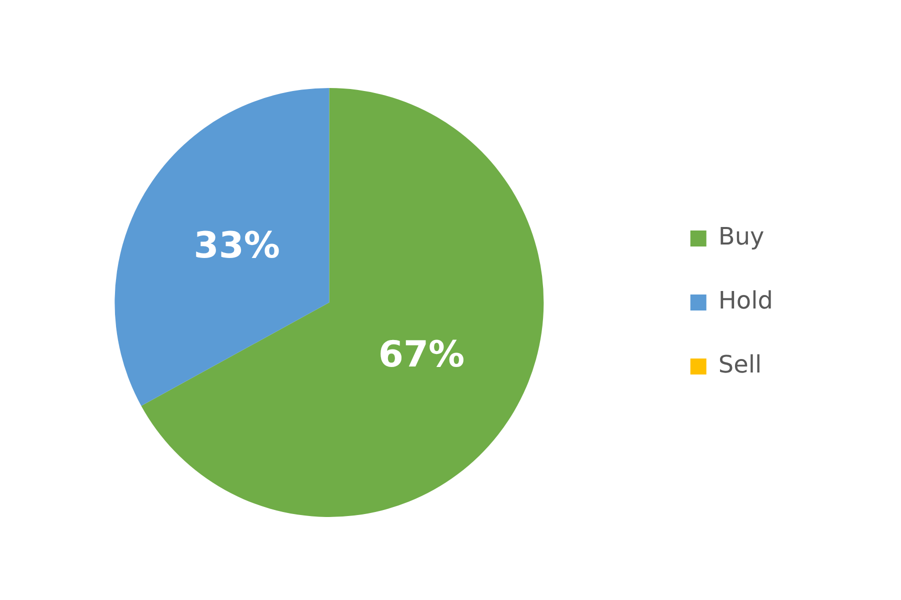  Describe the element at coordinates (741, 236) in the screenshot. I see `legend-label: Buy` at that location.